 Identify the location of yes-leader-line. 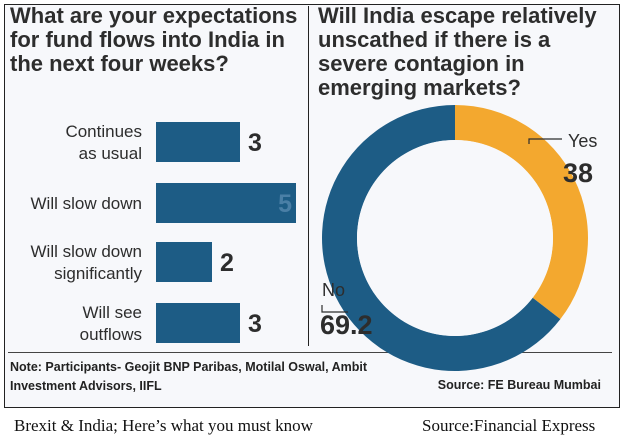
(545, 141).